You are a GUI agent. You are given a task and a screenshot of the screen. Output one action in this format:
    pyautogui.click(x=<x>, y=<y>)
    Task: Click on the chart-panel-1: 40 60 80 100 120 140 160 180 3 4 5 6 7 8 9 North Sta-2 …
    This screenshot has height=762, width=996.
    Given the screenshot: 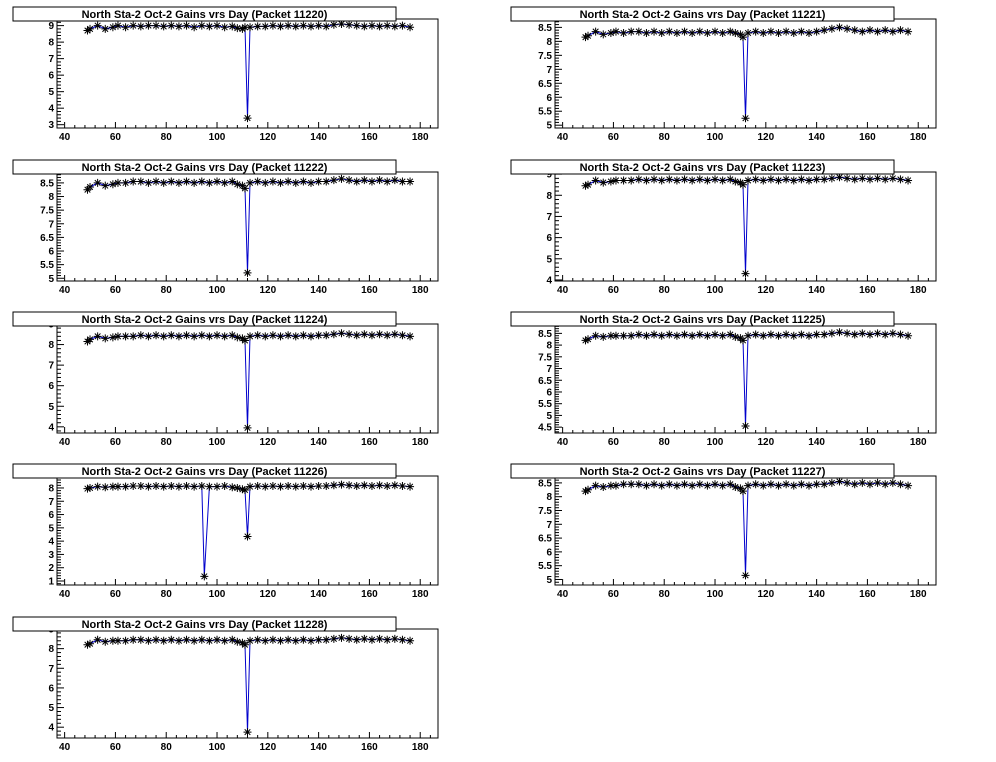 What is the action you would take?
    pyautogui.click(x=225, y=74)
    